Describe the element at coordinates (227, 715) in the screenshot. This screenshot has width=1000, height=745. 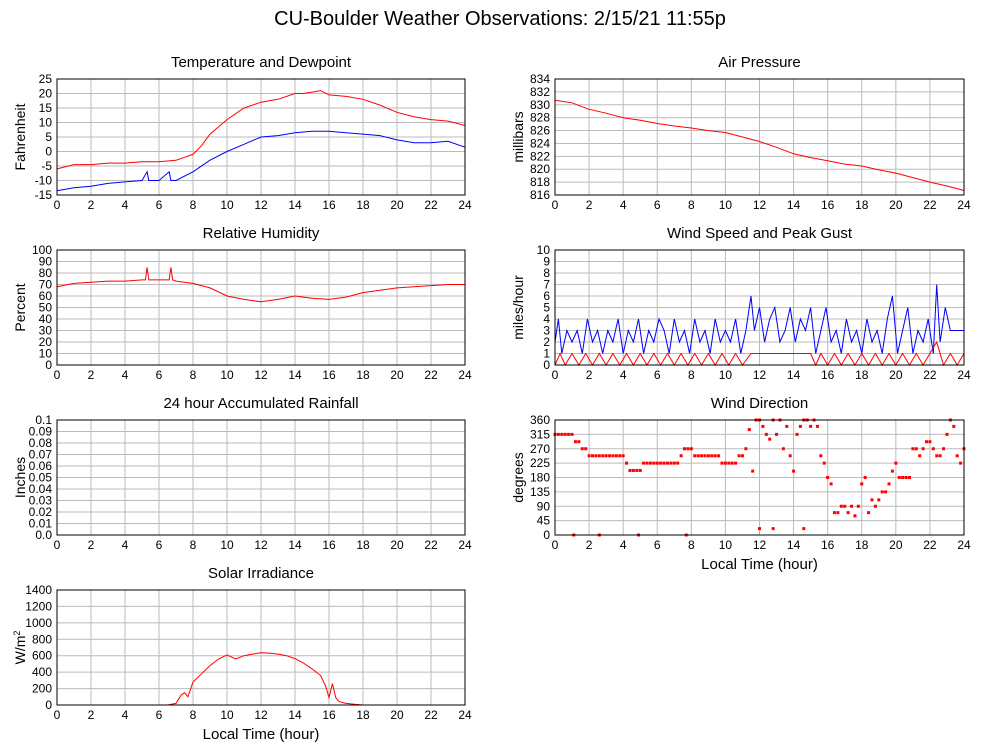
I see `x-tick-label: 10` at that location.